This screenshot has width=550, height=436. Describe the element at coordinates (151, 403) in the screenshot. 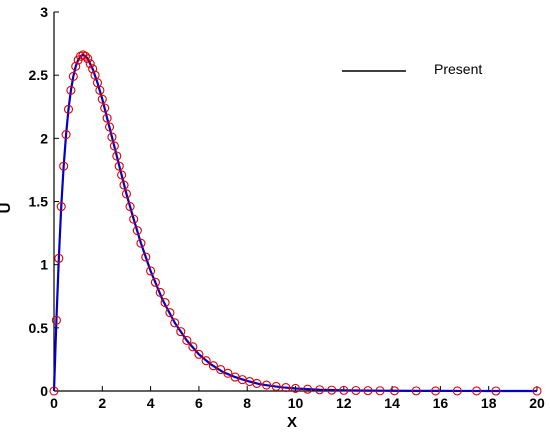

I see `x-tick-label: 4` at that location.